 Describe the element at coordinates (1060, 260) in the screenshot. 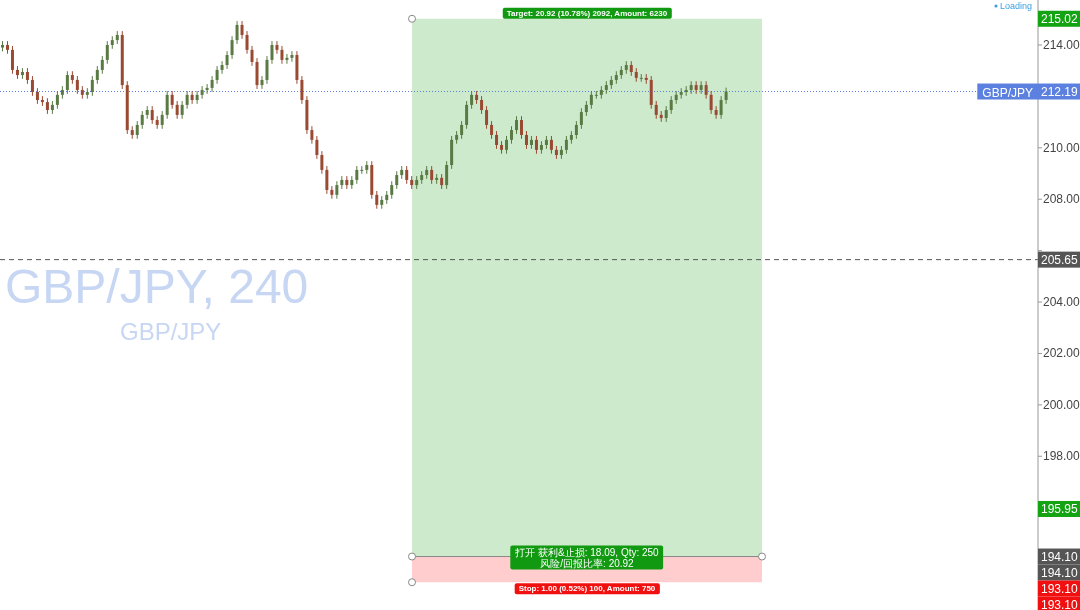

I see `text: 205.65` at that location.